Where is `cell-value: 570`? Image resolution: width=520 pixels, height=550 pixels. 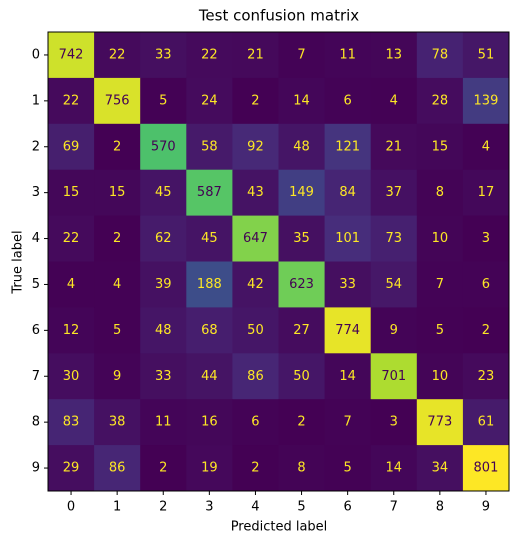 cell-value: 570 is located at coordinates (163, 146).